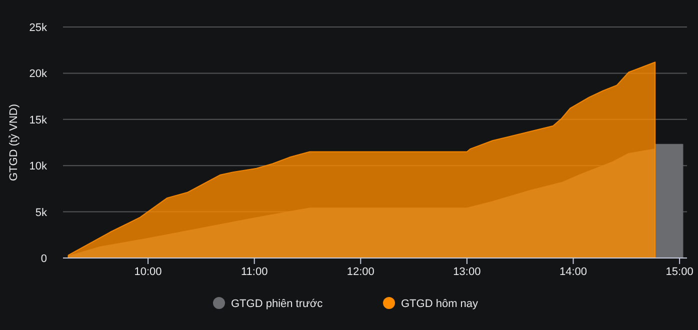 The width and height of the screenshot is (698, 330). What do you see at coordinates (38, 166) in the screenshot?
I see `y-tick-label: 10k` at bounding box center [38, 166].